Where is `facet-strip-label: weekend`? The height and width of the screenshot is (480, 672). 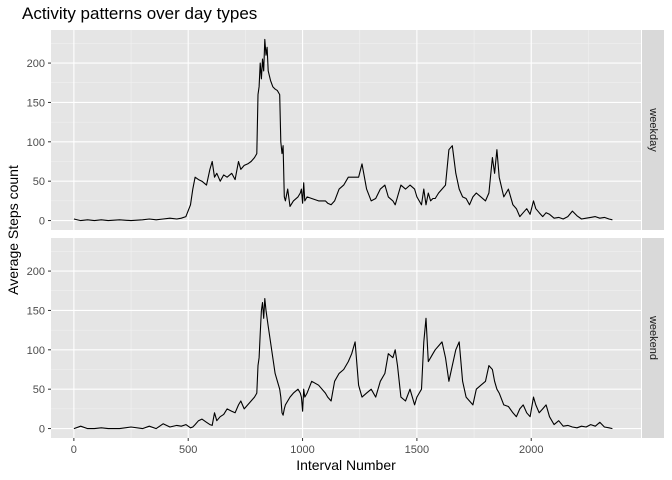
facet-strip-label: weekend is located at coordinates (653, 337).